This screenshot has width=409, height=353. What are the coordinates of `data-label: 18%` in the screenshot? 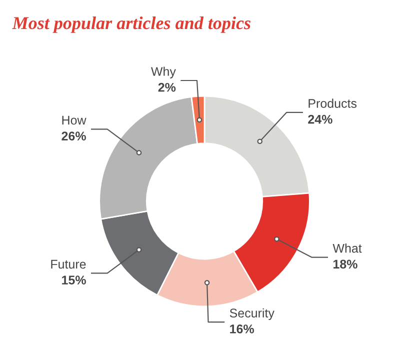 It's located at (345, 264).